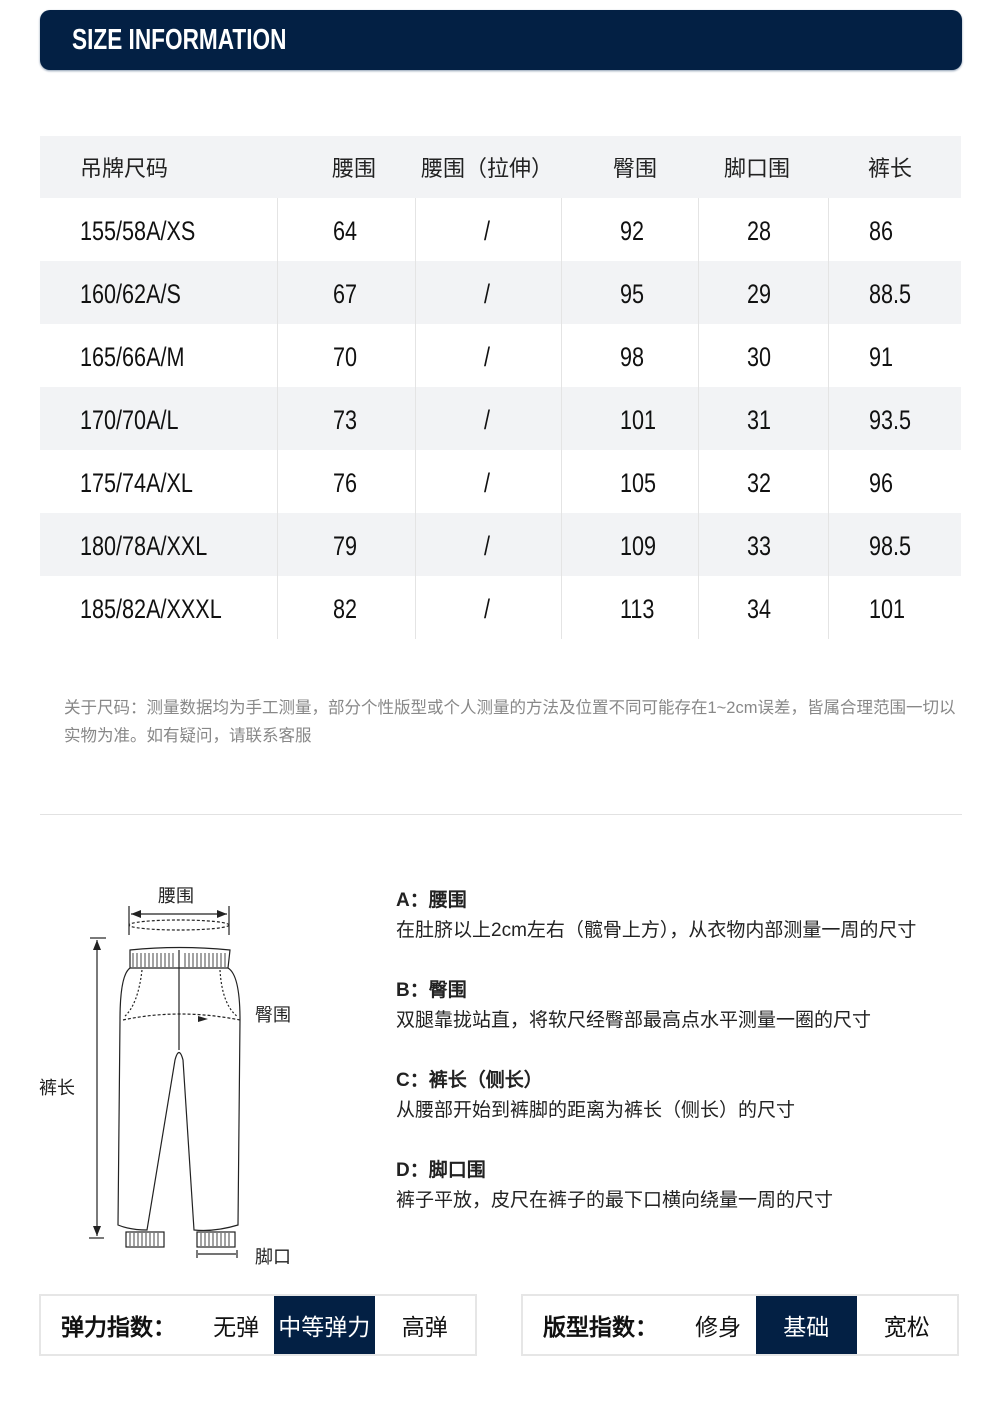 This screenshot has width=1000, height=1419. I want to click on diagram-waist-label: 腰围, so click(176, 896).